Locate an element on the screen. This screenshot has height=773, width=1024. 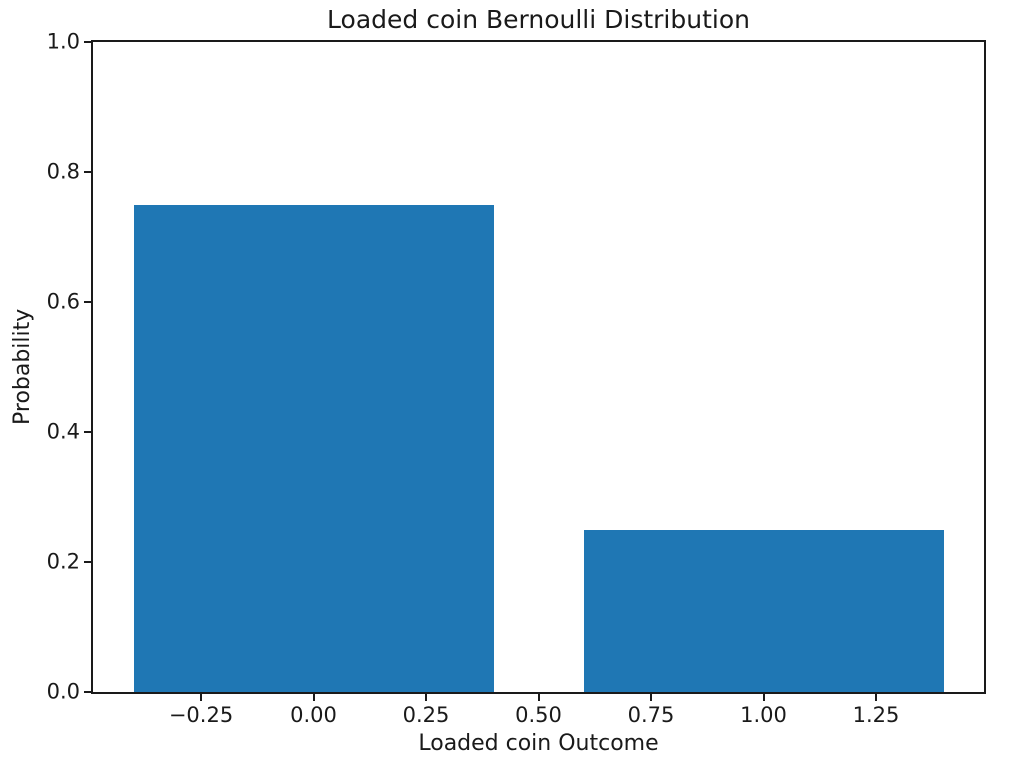
y-tick-label: 0.0 is located at coordinates (63, 691).